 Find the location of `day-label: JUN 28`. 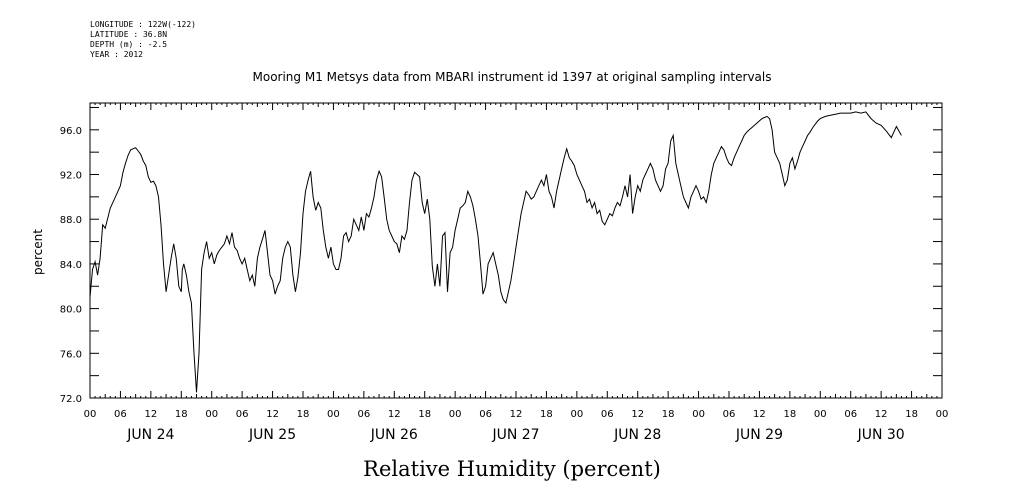

day-label: JUN 28 is located at coordinates (637, 435).